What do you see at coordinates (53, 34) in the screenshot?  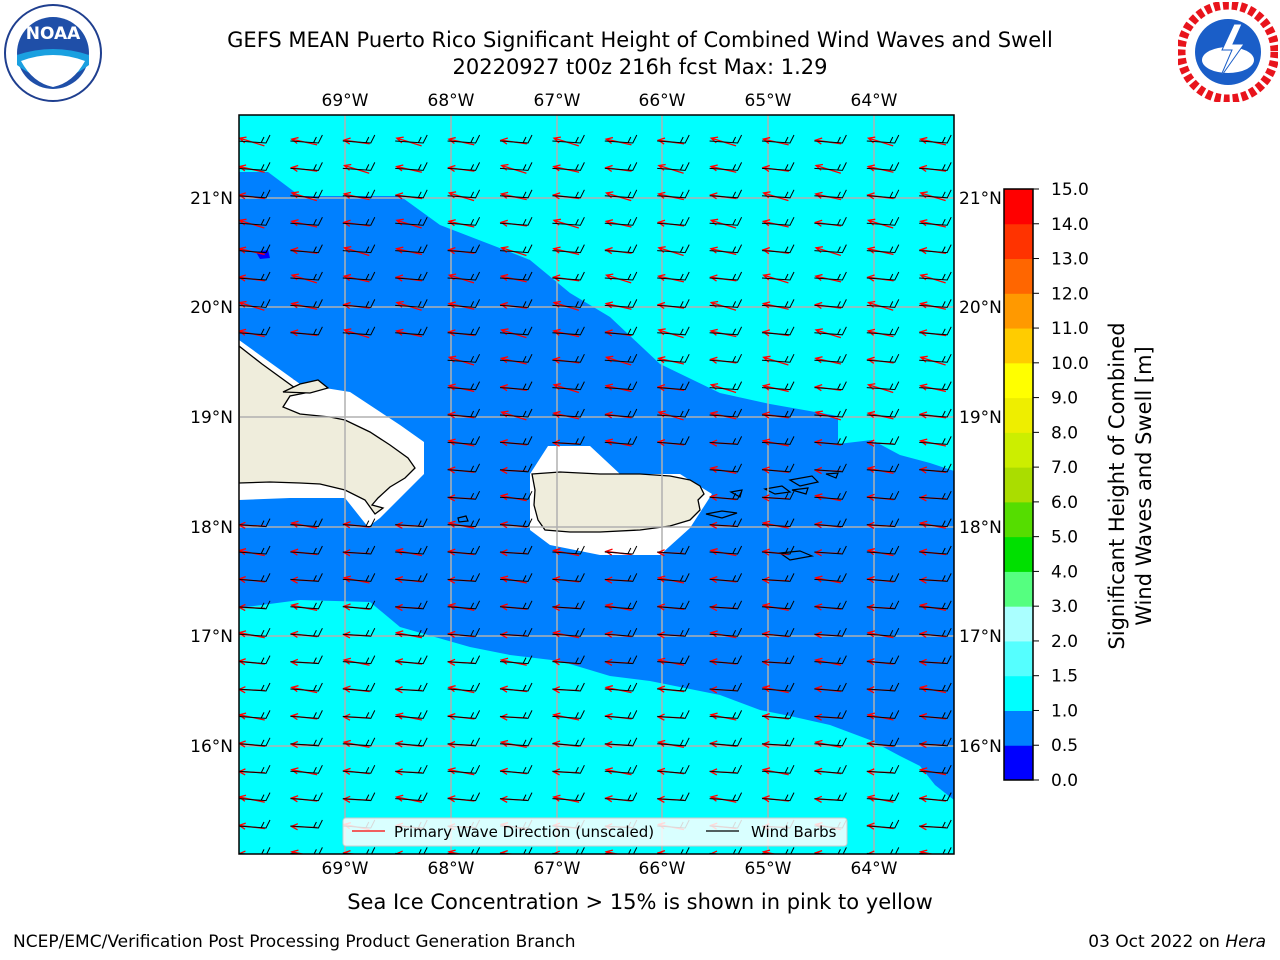 I see `noaa-logo-text: NOAA` at bounding box center [53, 34].